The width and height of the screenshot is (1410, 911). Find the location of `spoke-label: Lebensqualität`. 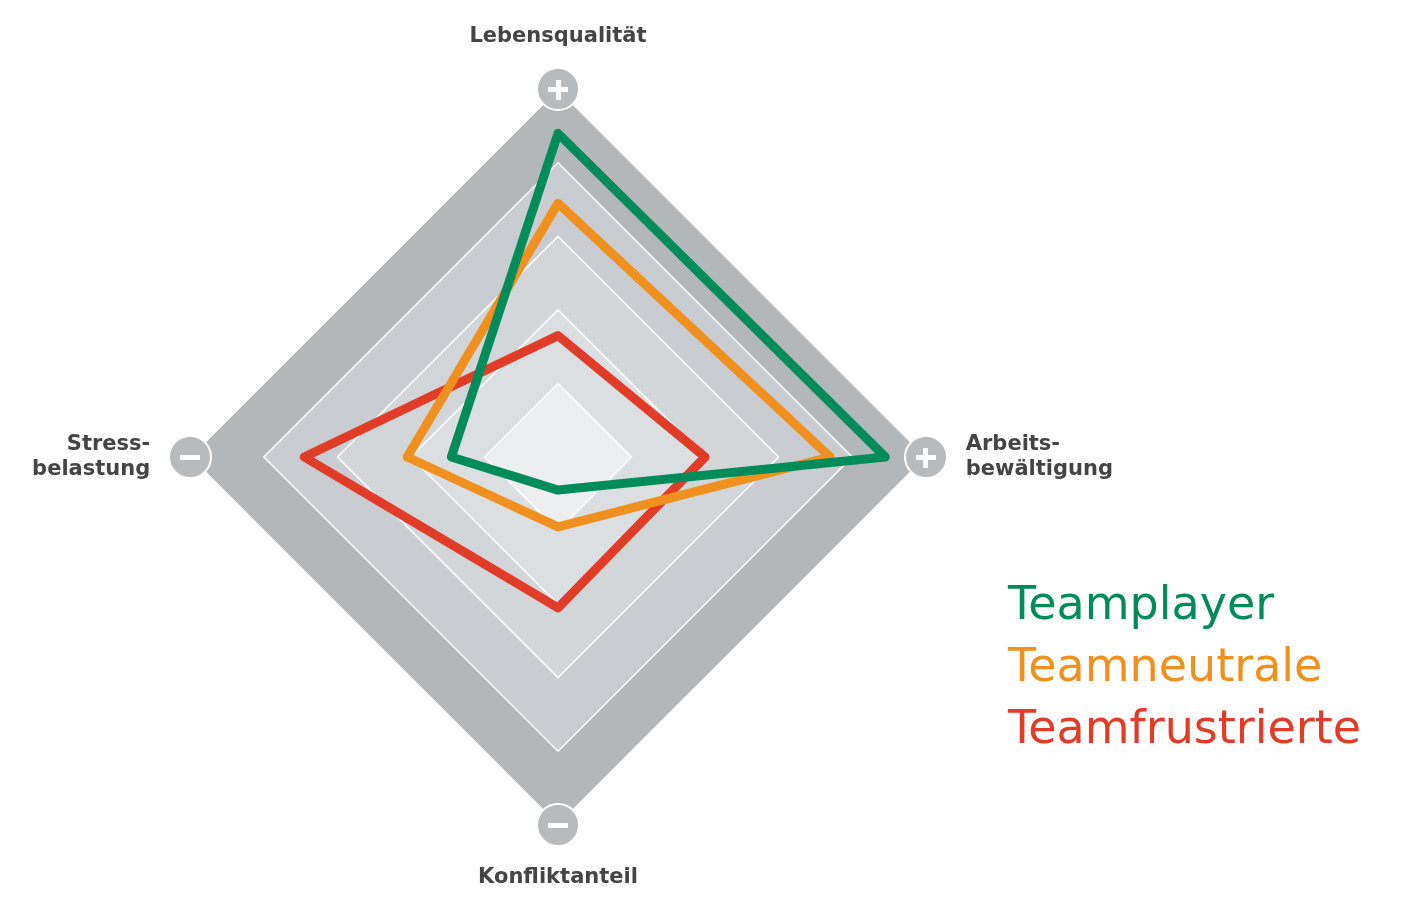

spoke-label: Lebensqualität is located at coordinates (558, 35).